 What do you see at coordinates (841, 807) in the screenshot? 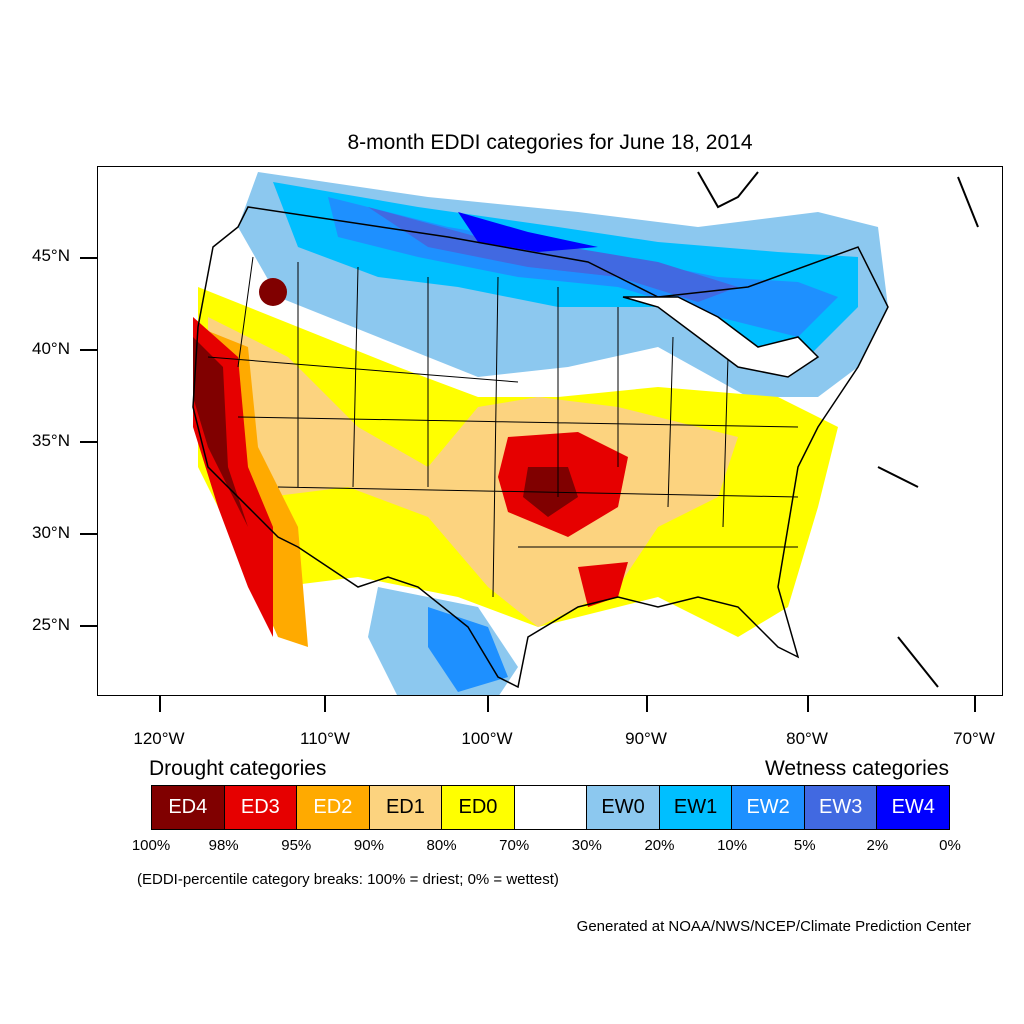
I see `legend-cell-ew3: EW3` at bounding box center [841, 807].